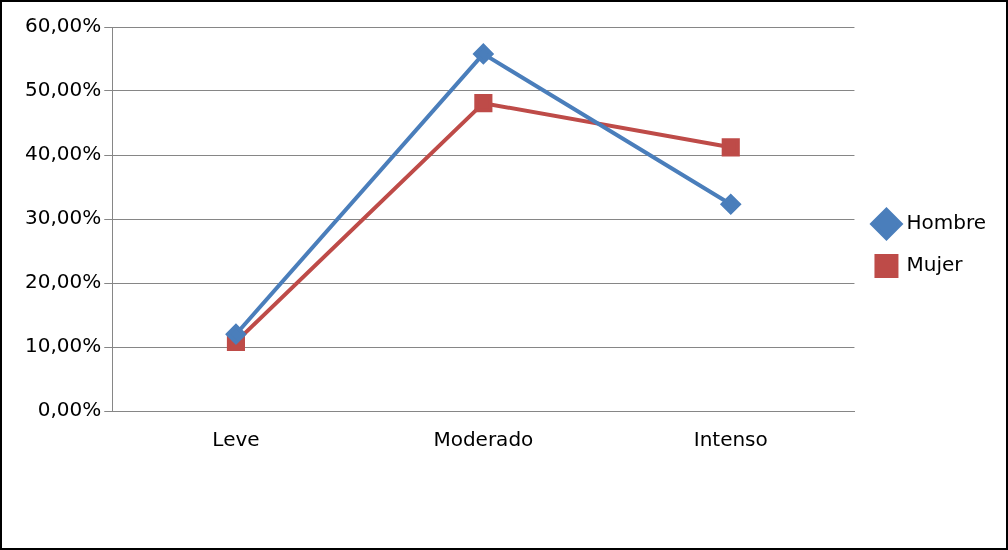 The image size is (1008, 550). Describe the element at coordinates (63, 89) in the screenshot. I see `y-tick-label: 50,00%` at that location.